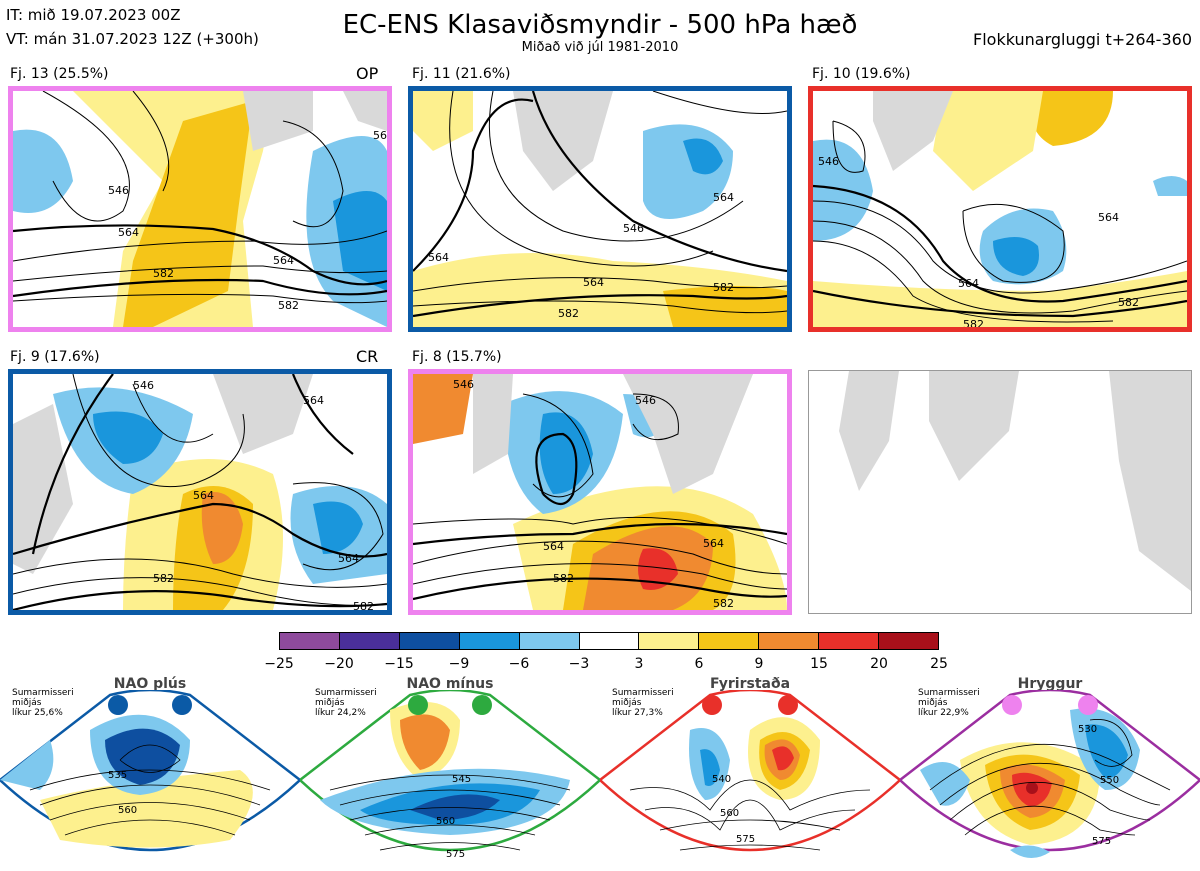  I want to click on colorbar-tick: 25, so click(939, 664).